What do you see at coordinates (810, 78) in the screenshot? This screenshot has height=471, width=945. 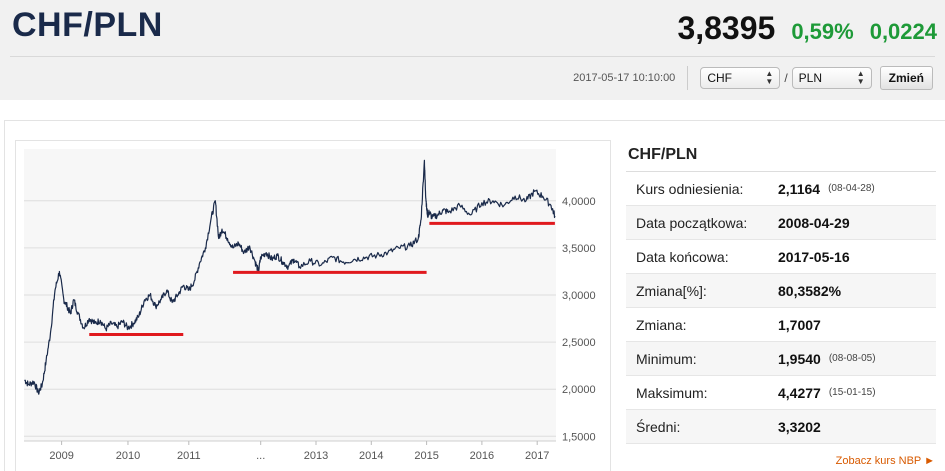 I see `quote-currency-value: PLN` at bounding box center [810, 78].